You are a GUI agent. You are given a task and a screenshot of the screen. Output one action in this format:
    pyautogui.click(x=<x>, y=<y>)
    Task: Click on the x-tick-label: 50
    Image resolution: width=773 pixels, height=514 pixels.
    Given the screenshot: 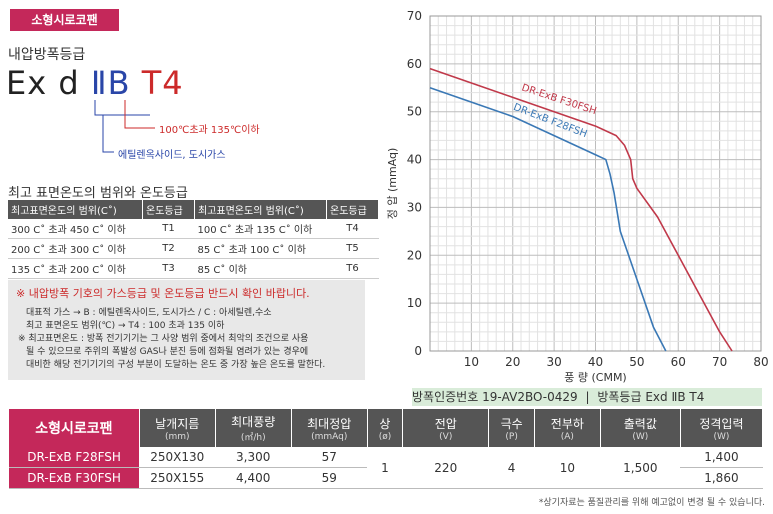 What is the action you would take?
    pyautogui.click(x=636, y=362)
    